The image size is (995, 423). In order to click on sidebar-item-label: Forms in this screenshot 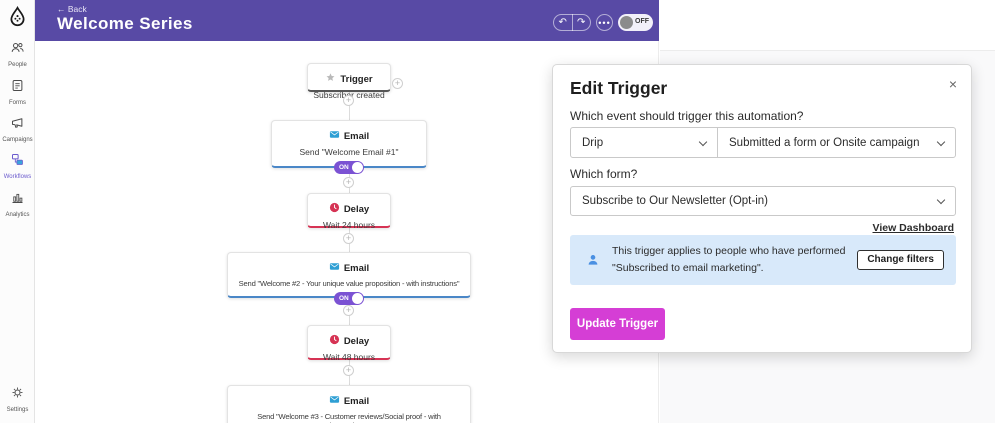, I will do `click(17, 103)`.